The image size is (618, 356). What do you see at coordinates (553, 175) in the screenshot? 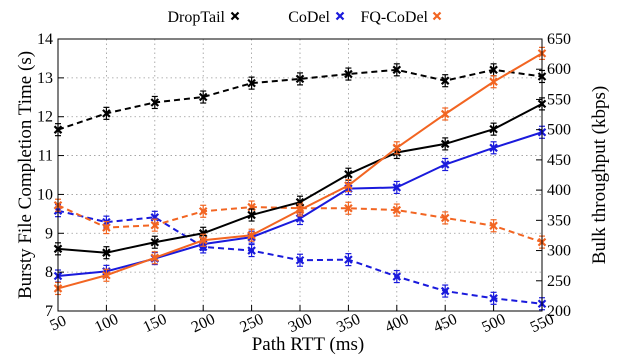
I see `right-y-axis: 200 250 300 350 400 450 500 550 600 650` at bounding box center [553, 175].